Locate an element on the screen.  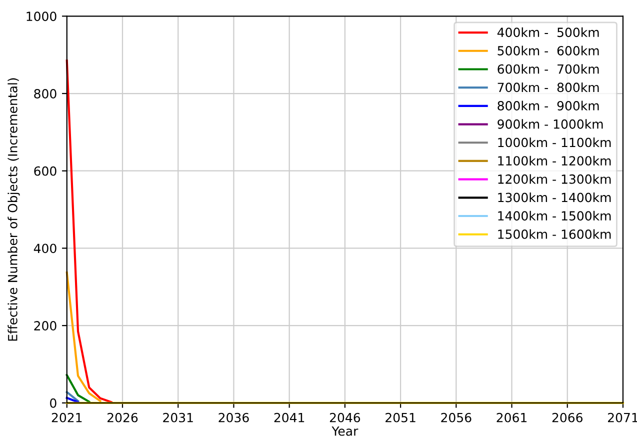
y-tick-label: 1000 is located at coordinates (41, 17).